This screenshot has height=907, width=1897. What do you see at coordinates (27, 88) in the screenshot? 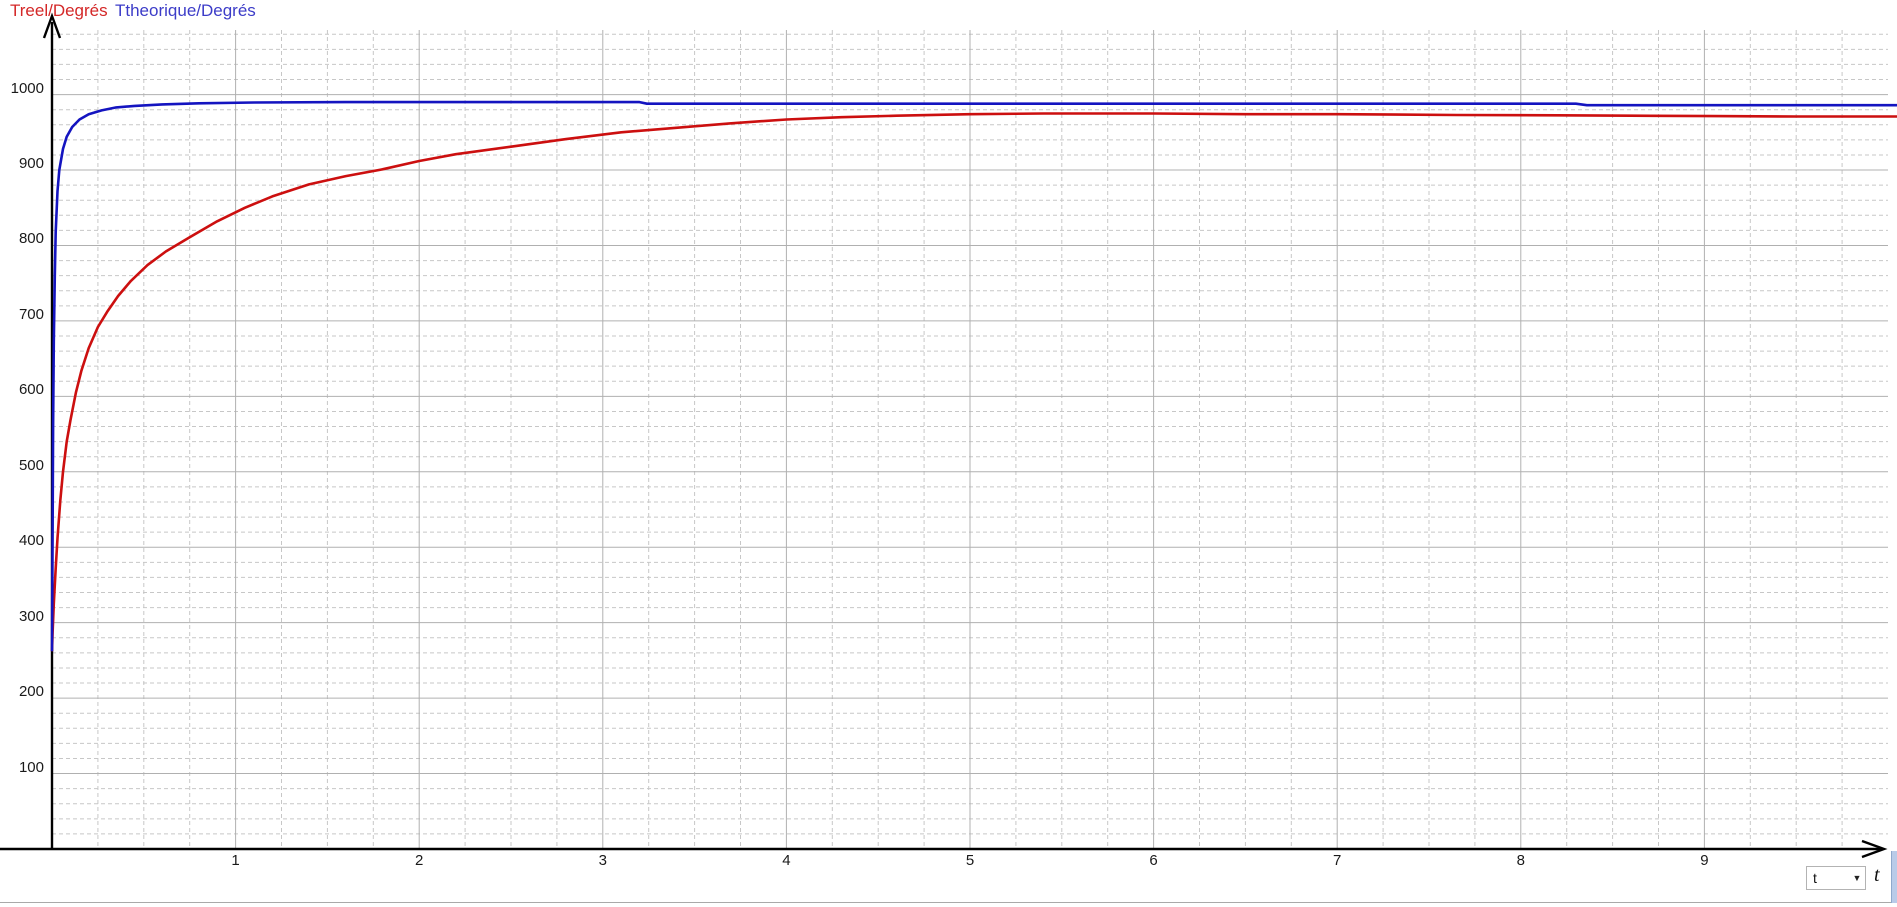
I see `y-tick-label: 1000` at bounding box center [27, 88].